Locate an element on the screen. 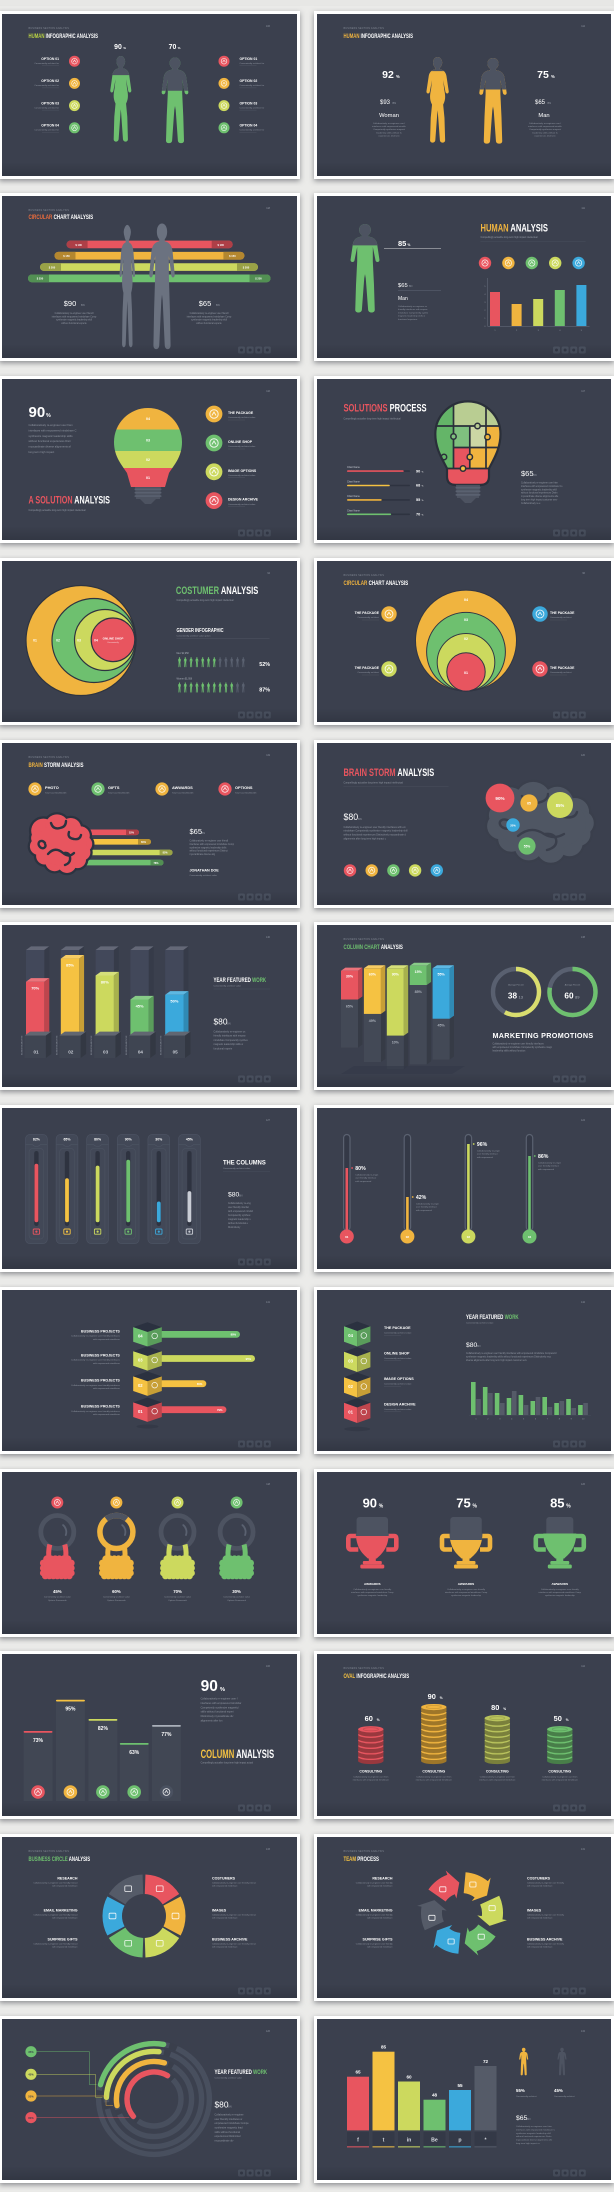 Image resolution: width=614 pixels, height=2192 pixels. svg-text: 106 is located at coordinates (268, 1666).